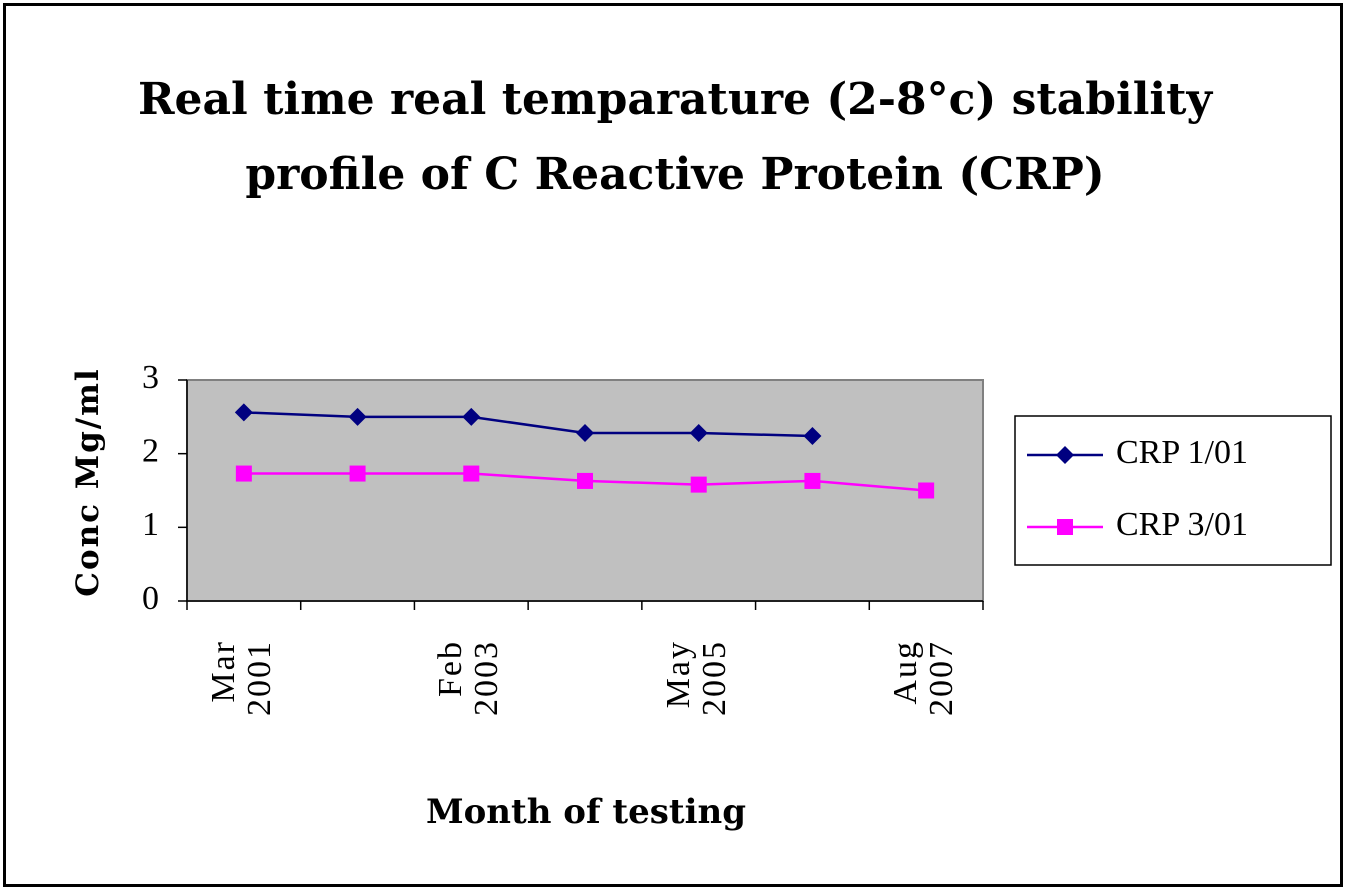 The height and width of the screenshot is (890, 1346). I want to click on series-line, so click(528, 424).